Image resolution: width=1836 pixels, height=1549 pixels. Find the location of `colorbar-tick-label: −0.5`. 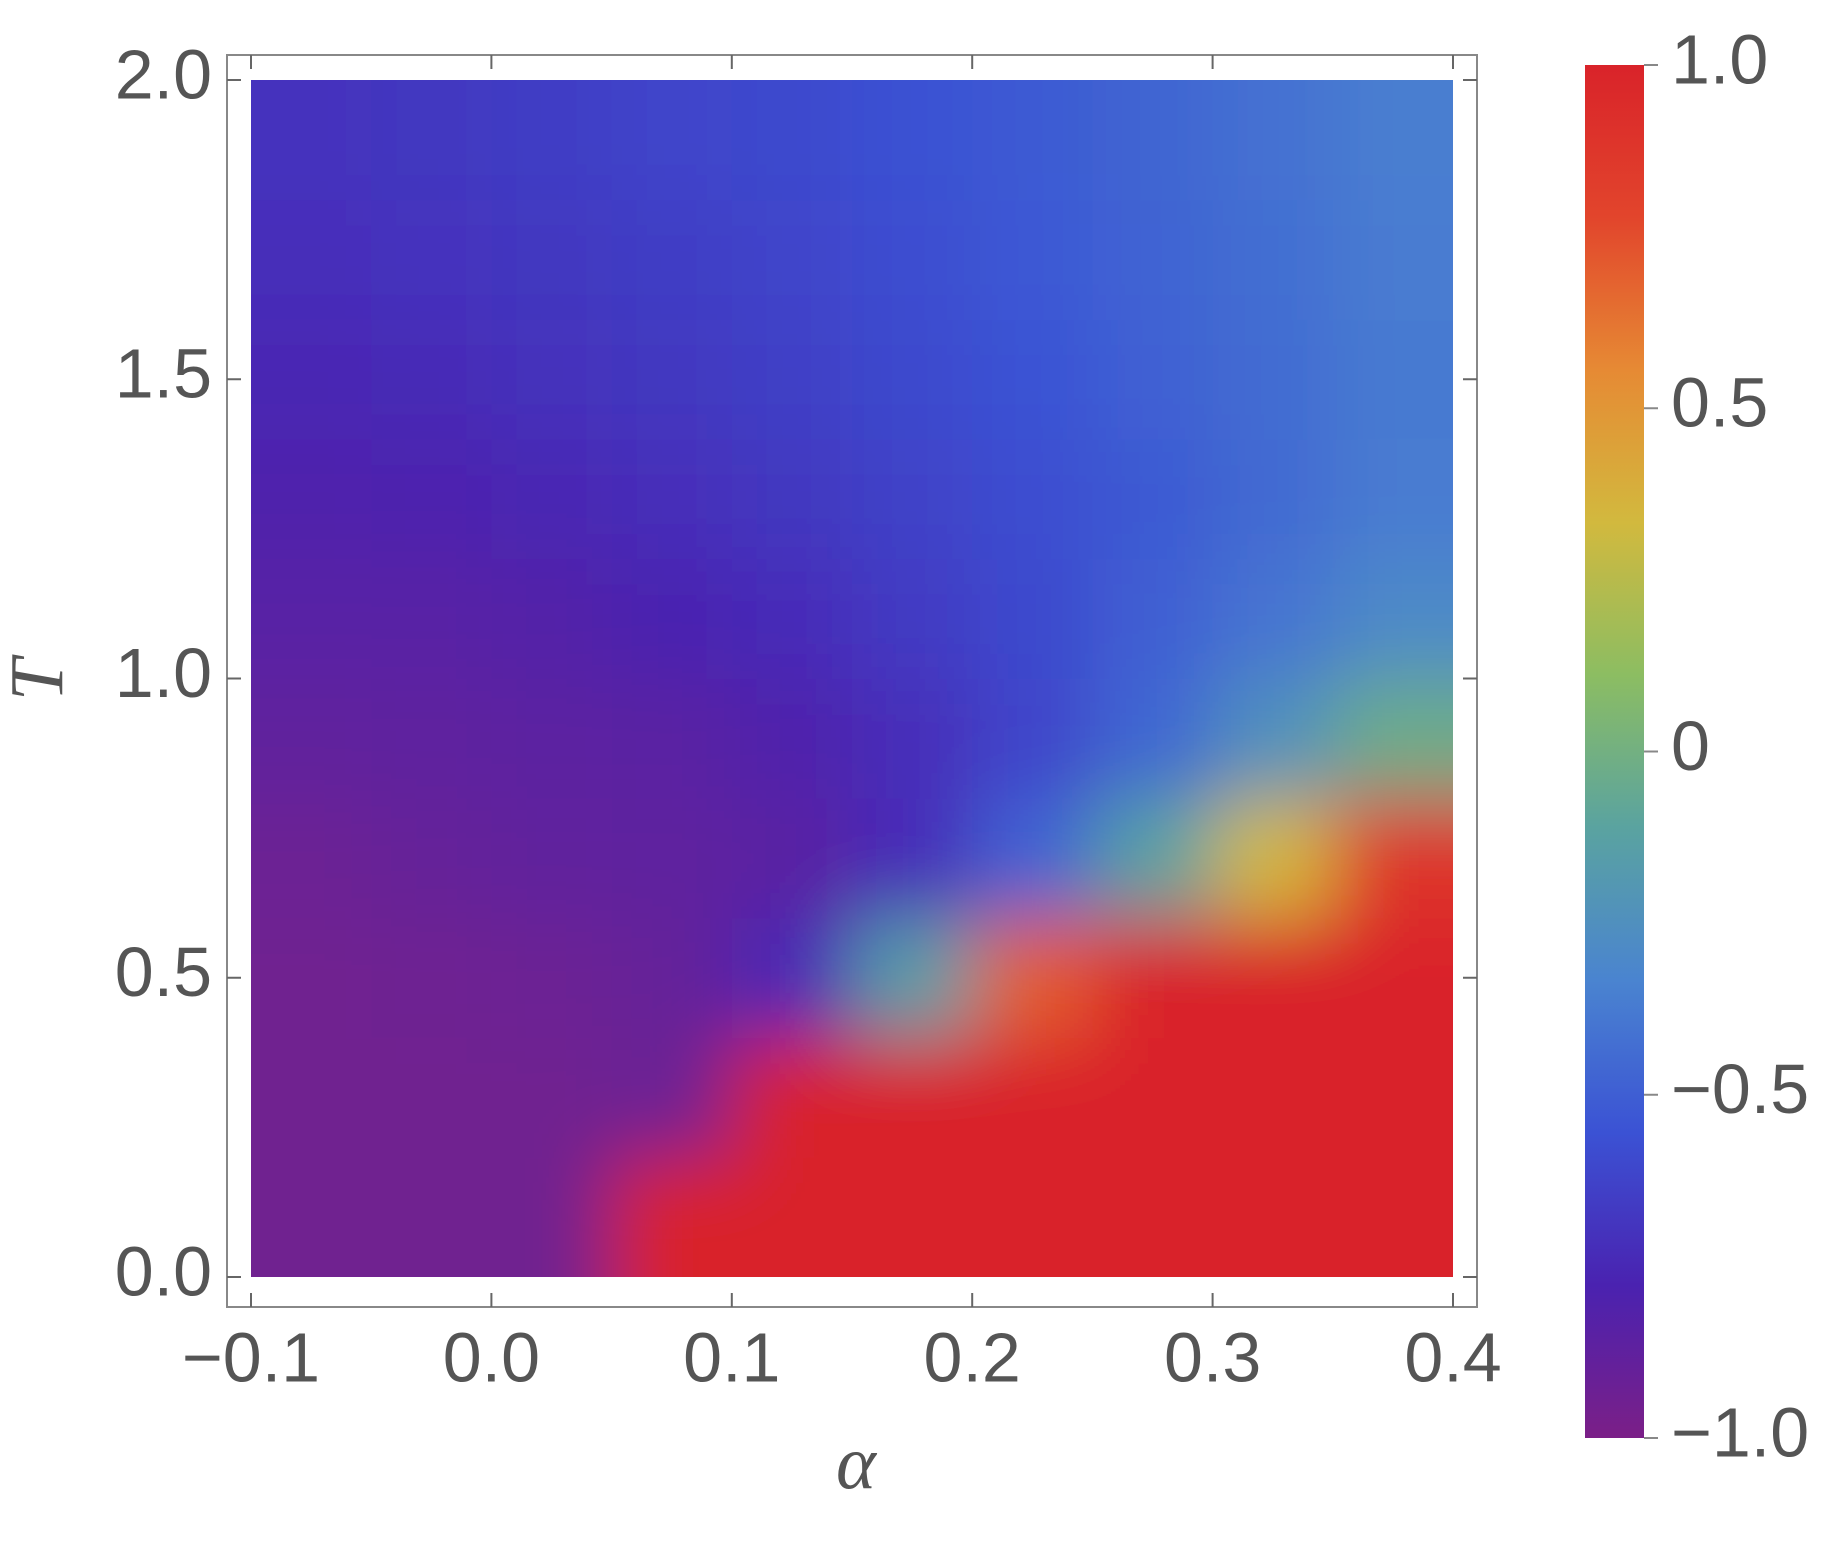

colorbar-tick-label: −0.5 is located at coordinates (1740, 1089).